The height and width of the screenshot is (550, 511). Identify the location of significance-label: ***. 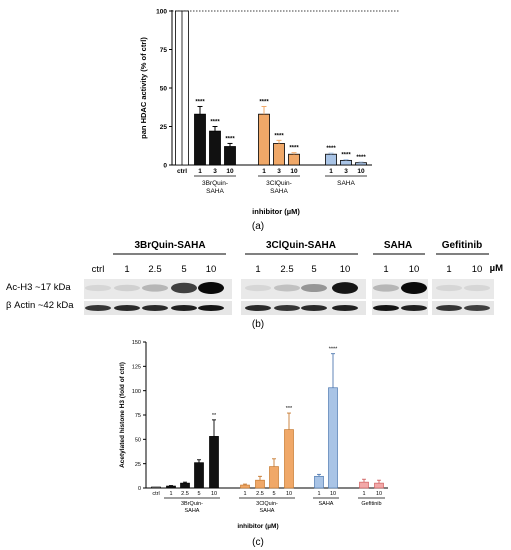
(289, 409).